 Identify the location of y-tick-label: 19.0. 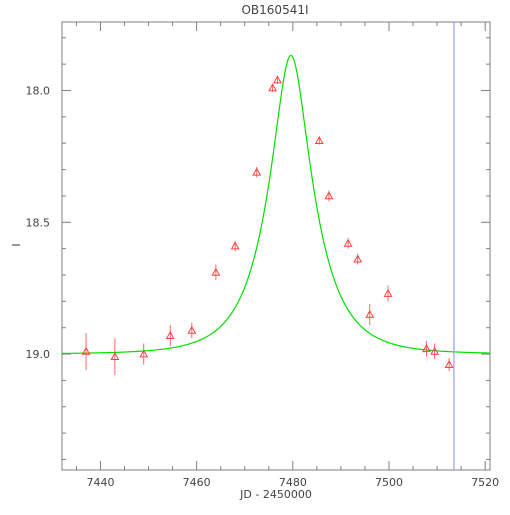
(38, 354).